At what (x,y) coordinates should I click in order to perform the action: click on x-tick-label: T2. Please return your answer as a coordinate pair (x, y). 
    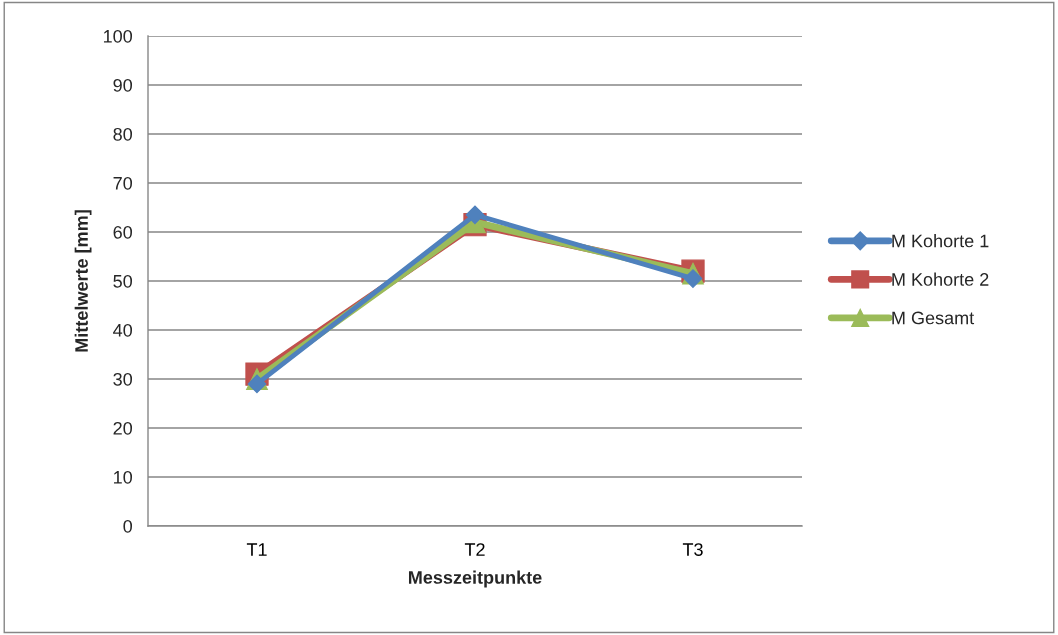
    Looking at the image, I should click on (474, 549).